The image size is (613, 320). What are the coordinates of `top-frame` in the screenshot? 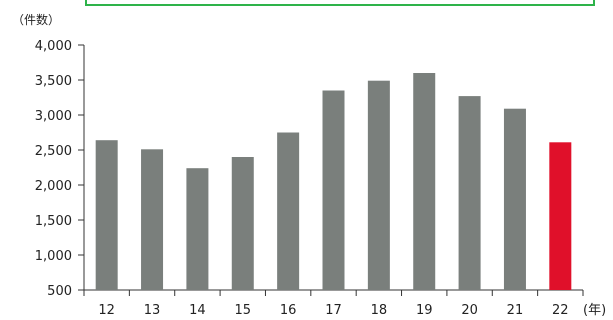 It's located at (340, 3).